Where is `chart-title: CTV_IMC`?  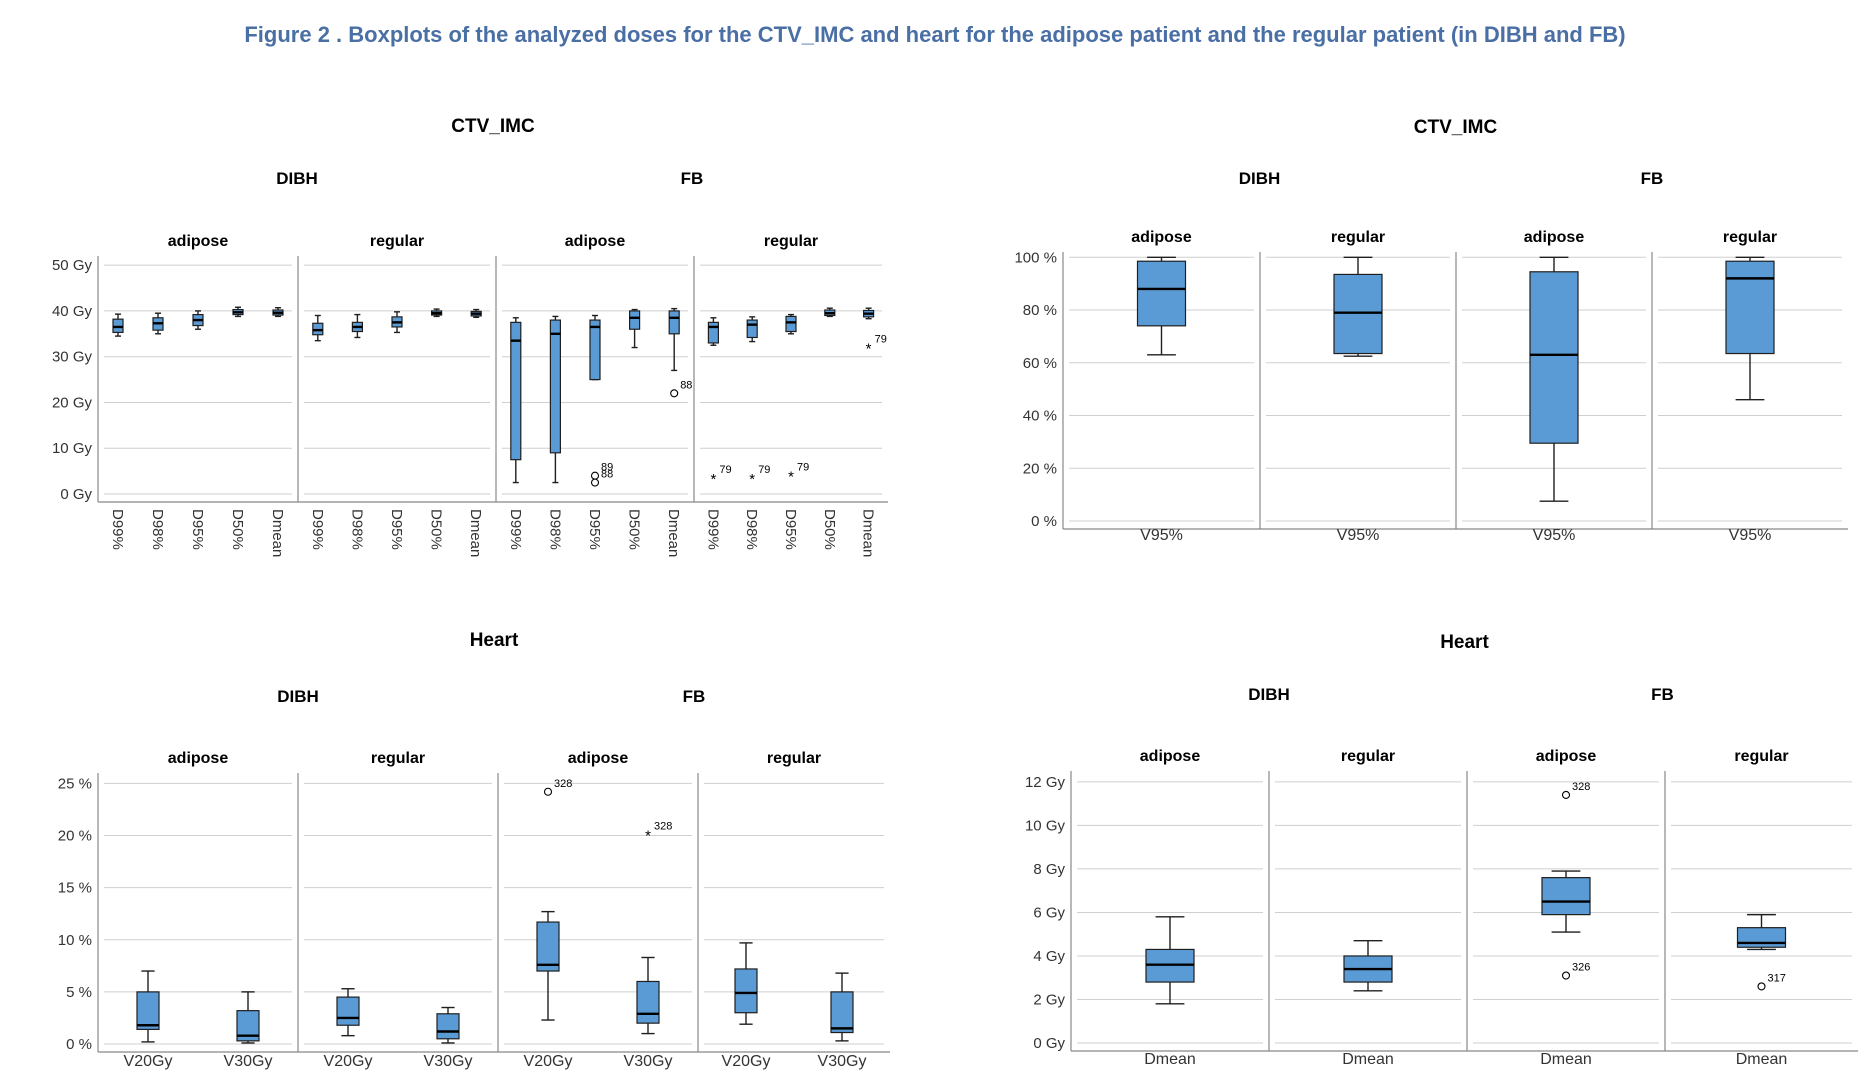 chart-title: CTV_IMC is located at coordinates (1456, 127).